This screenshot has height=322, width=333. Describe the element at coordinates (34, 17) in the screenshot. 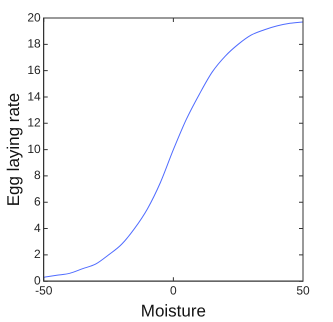

I see `y-tick-label: 20` at that location.